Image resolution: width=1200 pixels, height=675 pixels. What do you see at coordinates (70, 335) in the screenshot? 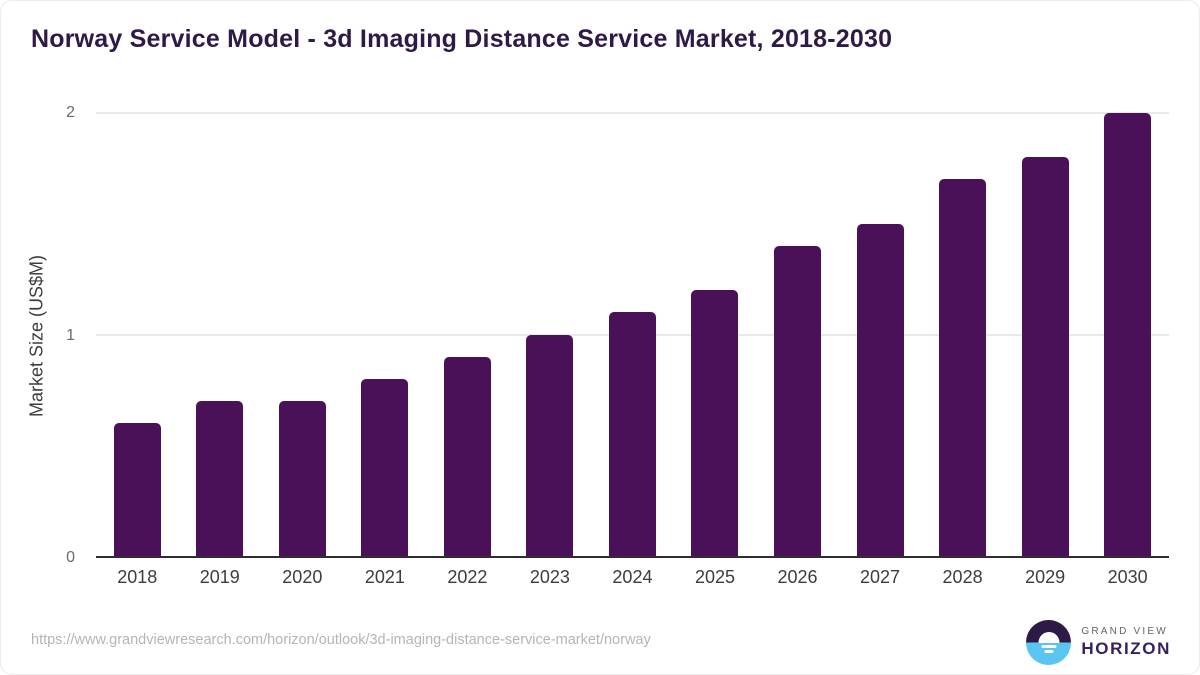
I see `y-tick-1: 1` at bounding box center [70, 335].